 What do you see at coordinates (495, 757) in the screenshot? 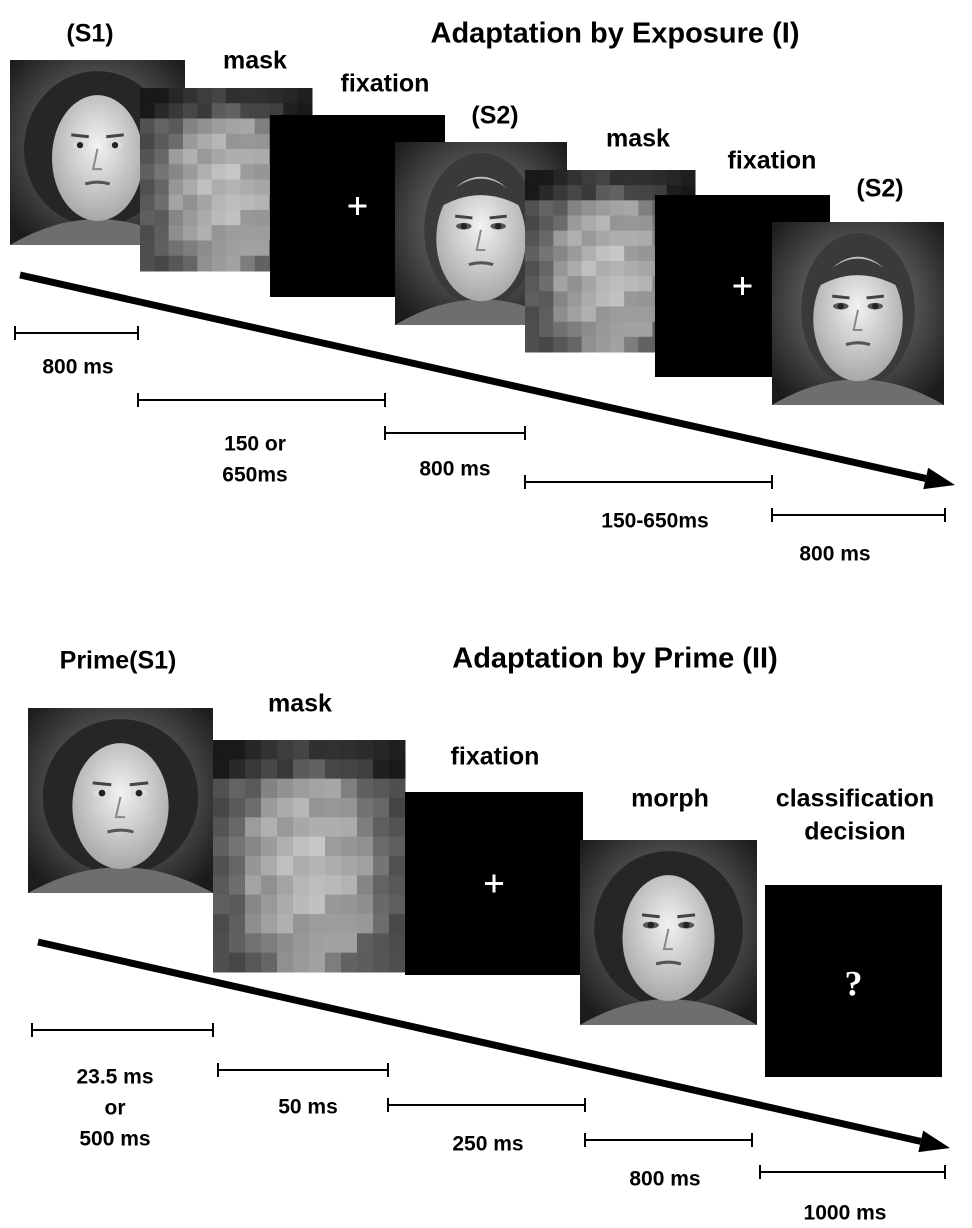
I see `frame-label: fixation` at bounding box center [495, 757].